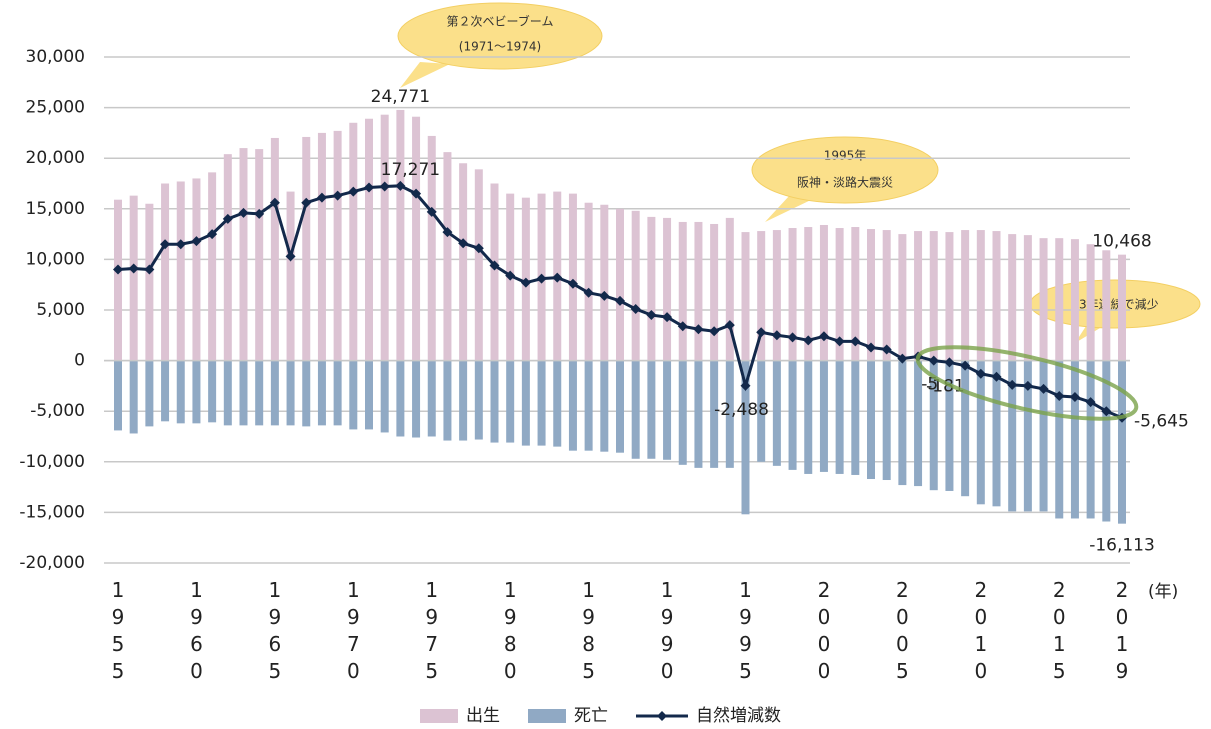 This screenshot has width=1211, height=729. I want to click on annotation: 1995年, so click(845, 156).